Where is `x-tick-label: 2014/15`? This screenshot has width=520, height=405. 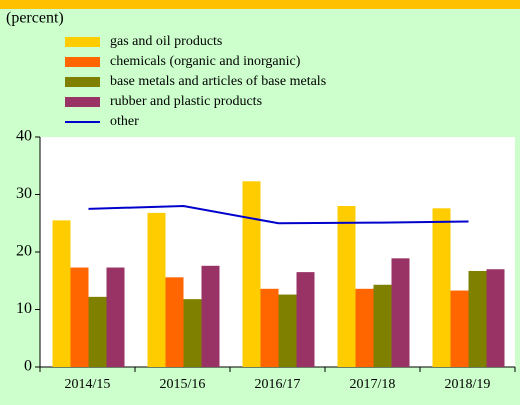 x-tick-label: 2014/15 is located at coordinates (88, 384).